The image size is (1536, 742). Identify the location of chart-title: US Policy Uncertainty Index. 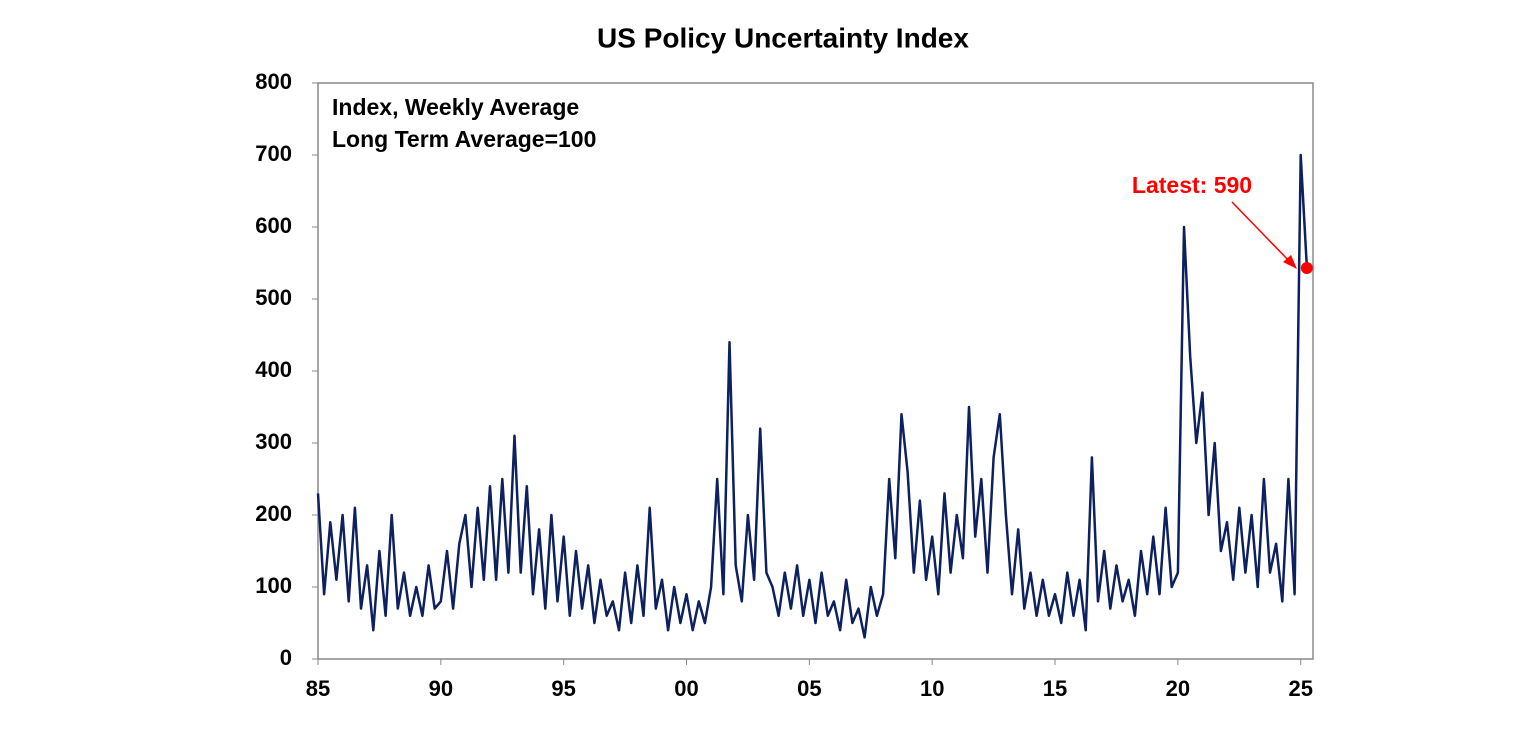
(783, 37).